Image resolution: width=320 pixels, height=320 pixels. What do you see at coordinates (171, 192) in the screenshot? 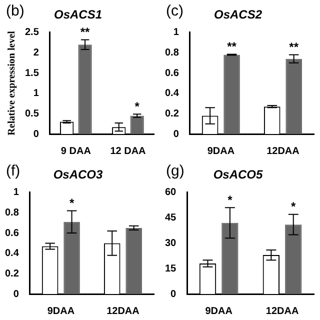
I see `y-tick-label: 60` at bounding box center [171, 192].